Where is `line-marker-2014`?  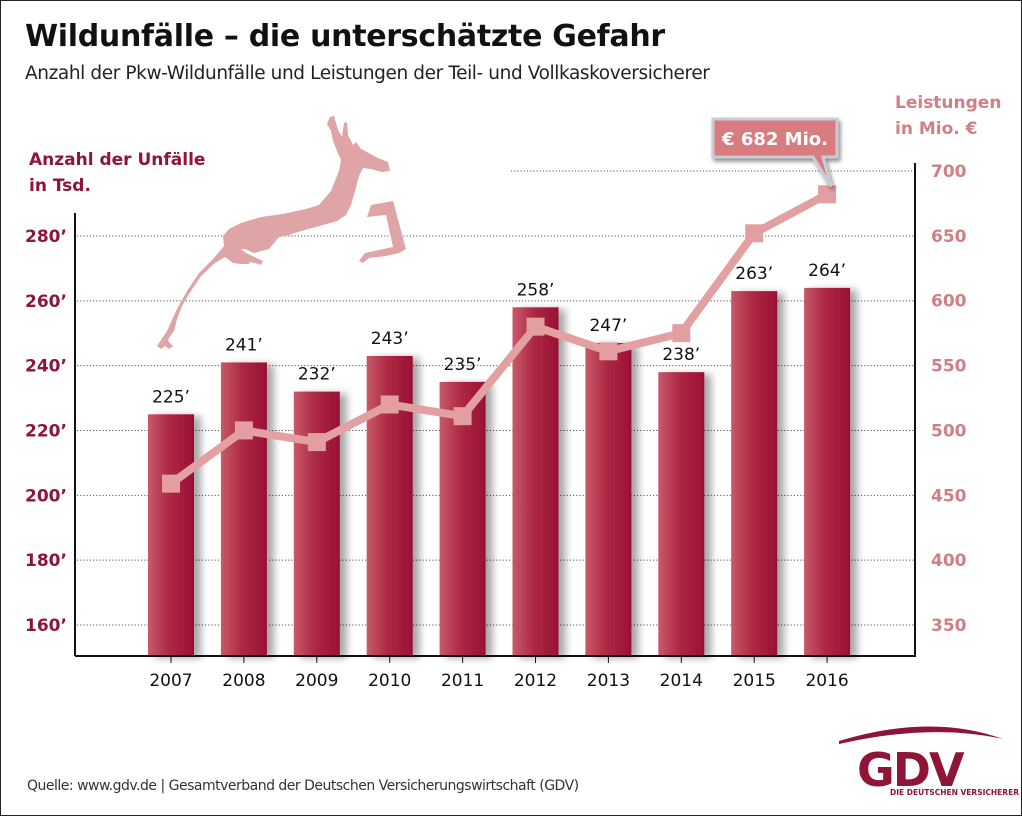
line-marker-2014 is located at coordinates (681, 333).